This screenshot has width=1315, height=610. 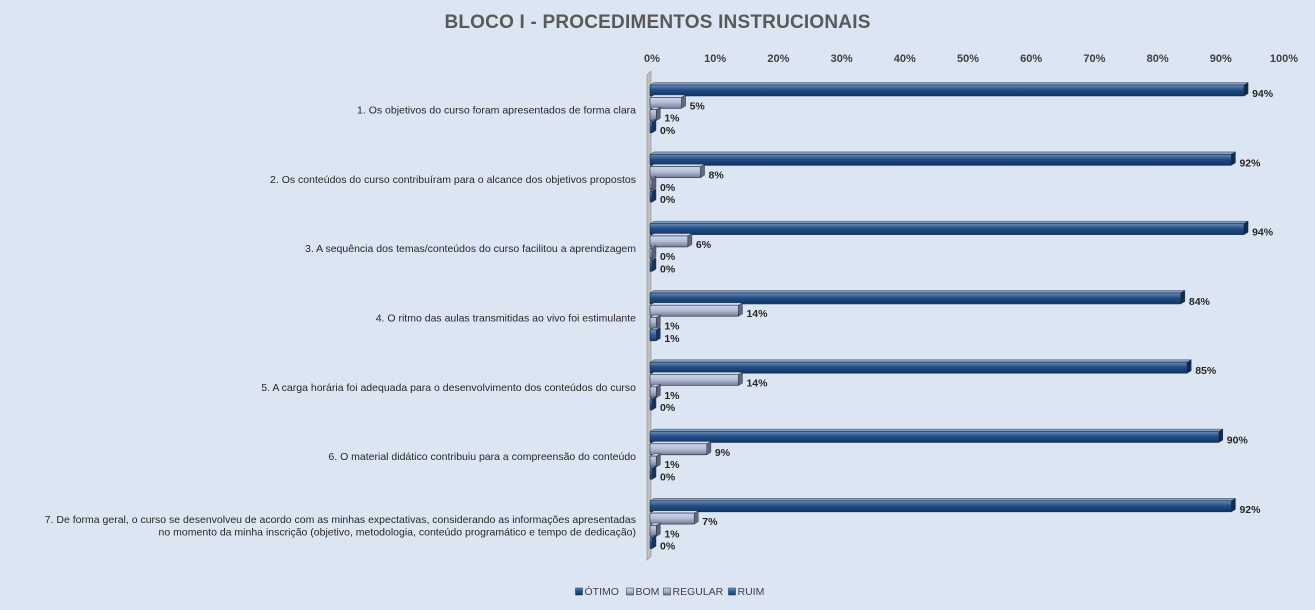 I want to click on x-tick-label: 80%, so click(x=1158, y=59).